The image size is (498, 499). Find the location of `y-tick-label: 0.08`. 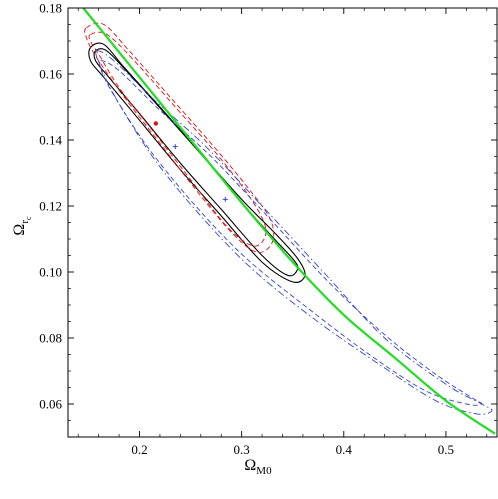

y-tick-label: 0.08 is located at coordinates (50, 338).